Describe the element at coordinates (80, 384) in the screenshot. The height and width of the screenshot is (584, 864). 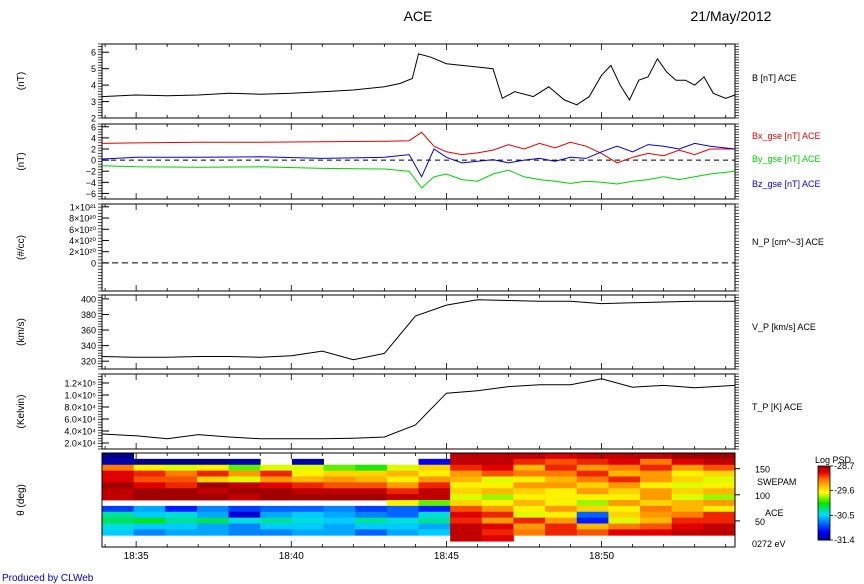
I see `y-tick-label: 1.2×10⁵` at that location.